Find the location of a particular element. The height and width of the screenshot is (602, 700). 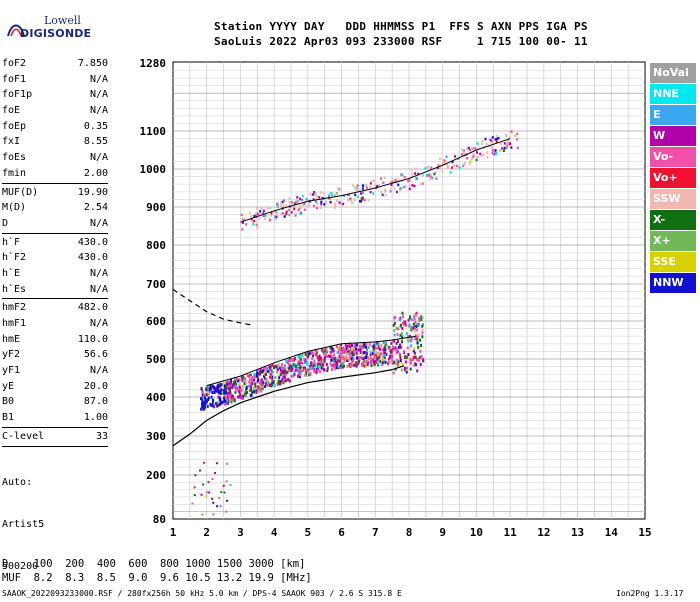

param-name: fmin is located at coordinates (14, 173).